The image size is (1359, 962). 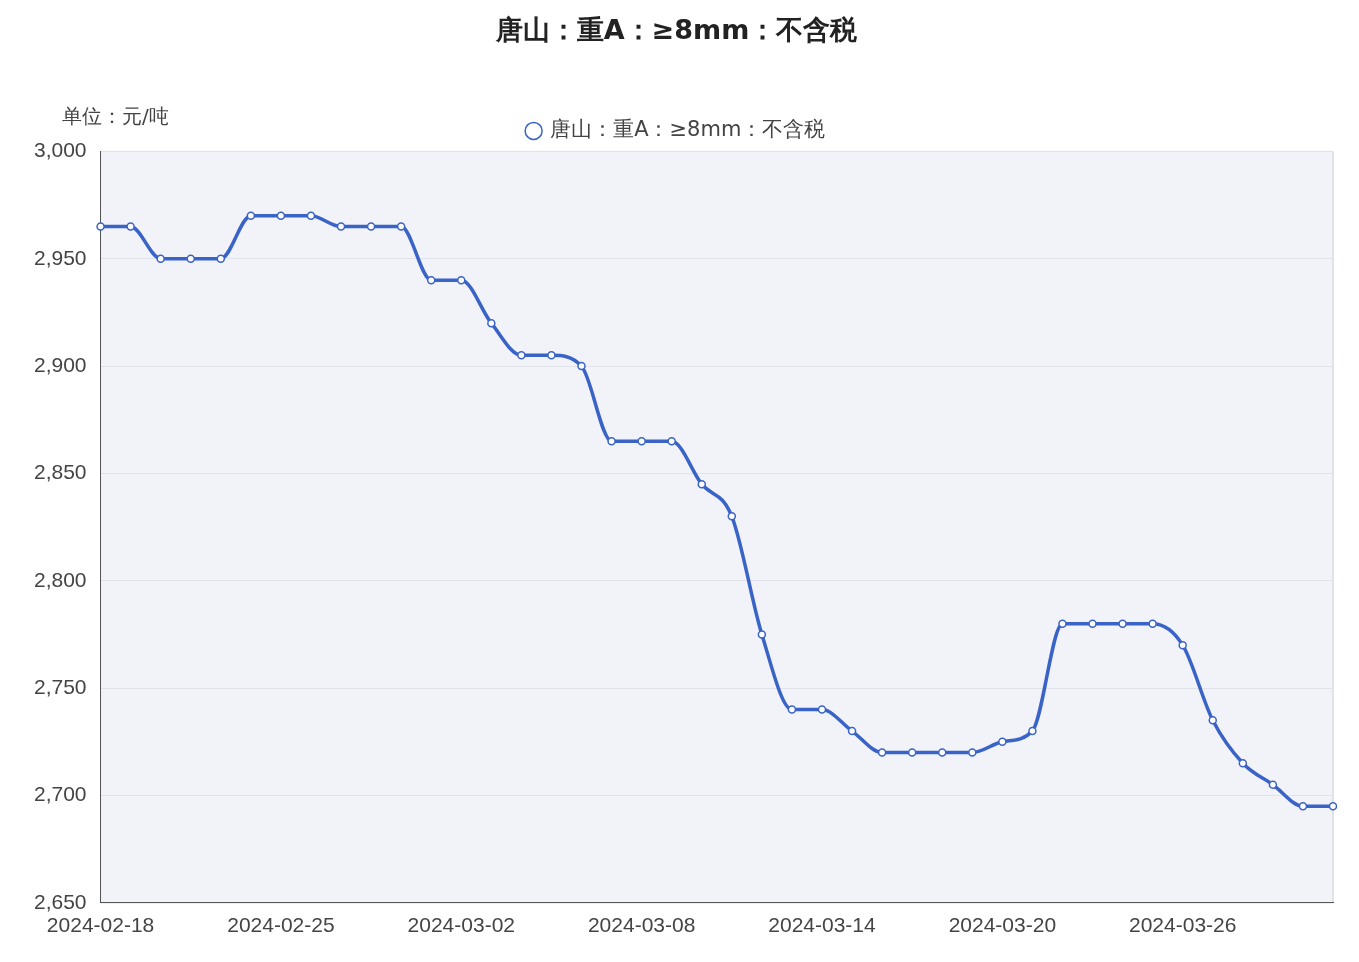 I want to click on x-tick-label: 2024-03-26, so click(x=1182, y=925).